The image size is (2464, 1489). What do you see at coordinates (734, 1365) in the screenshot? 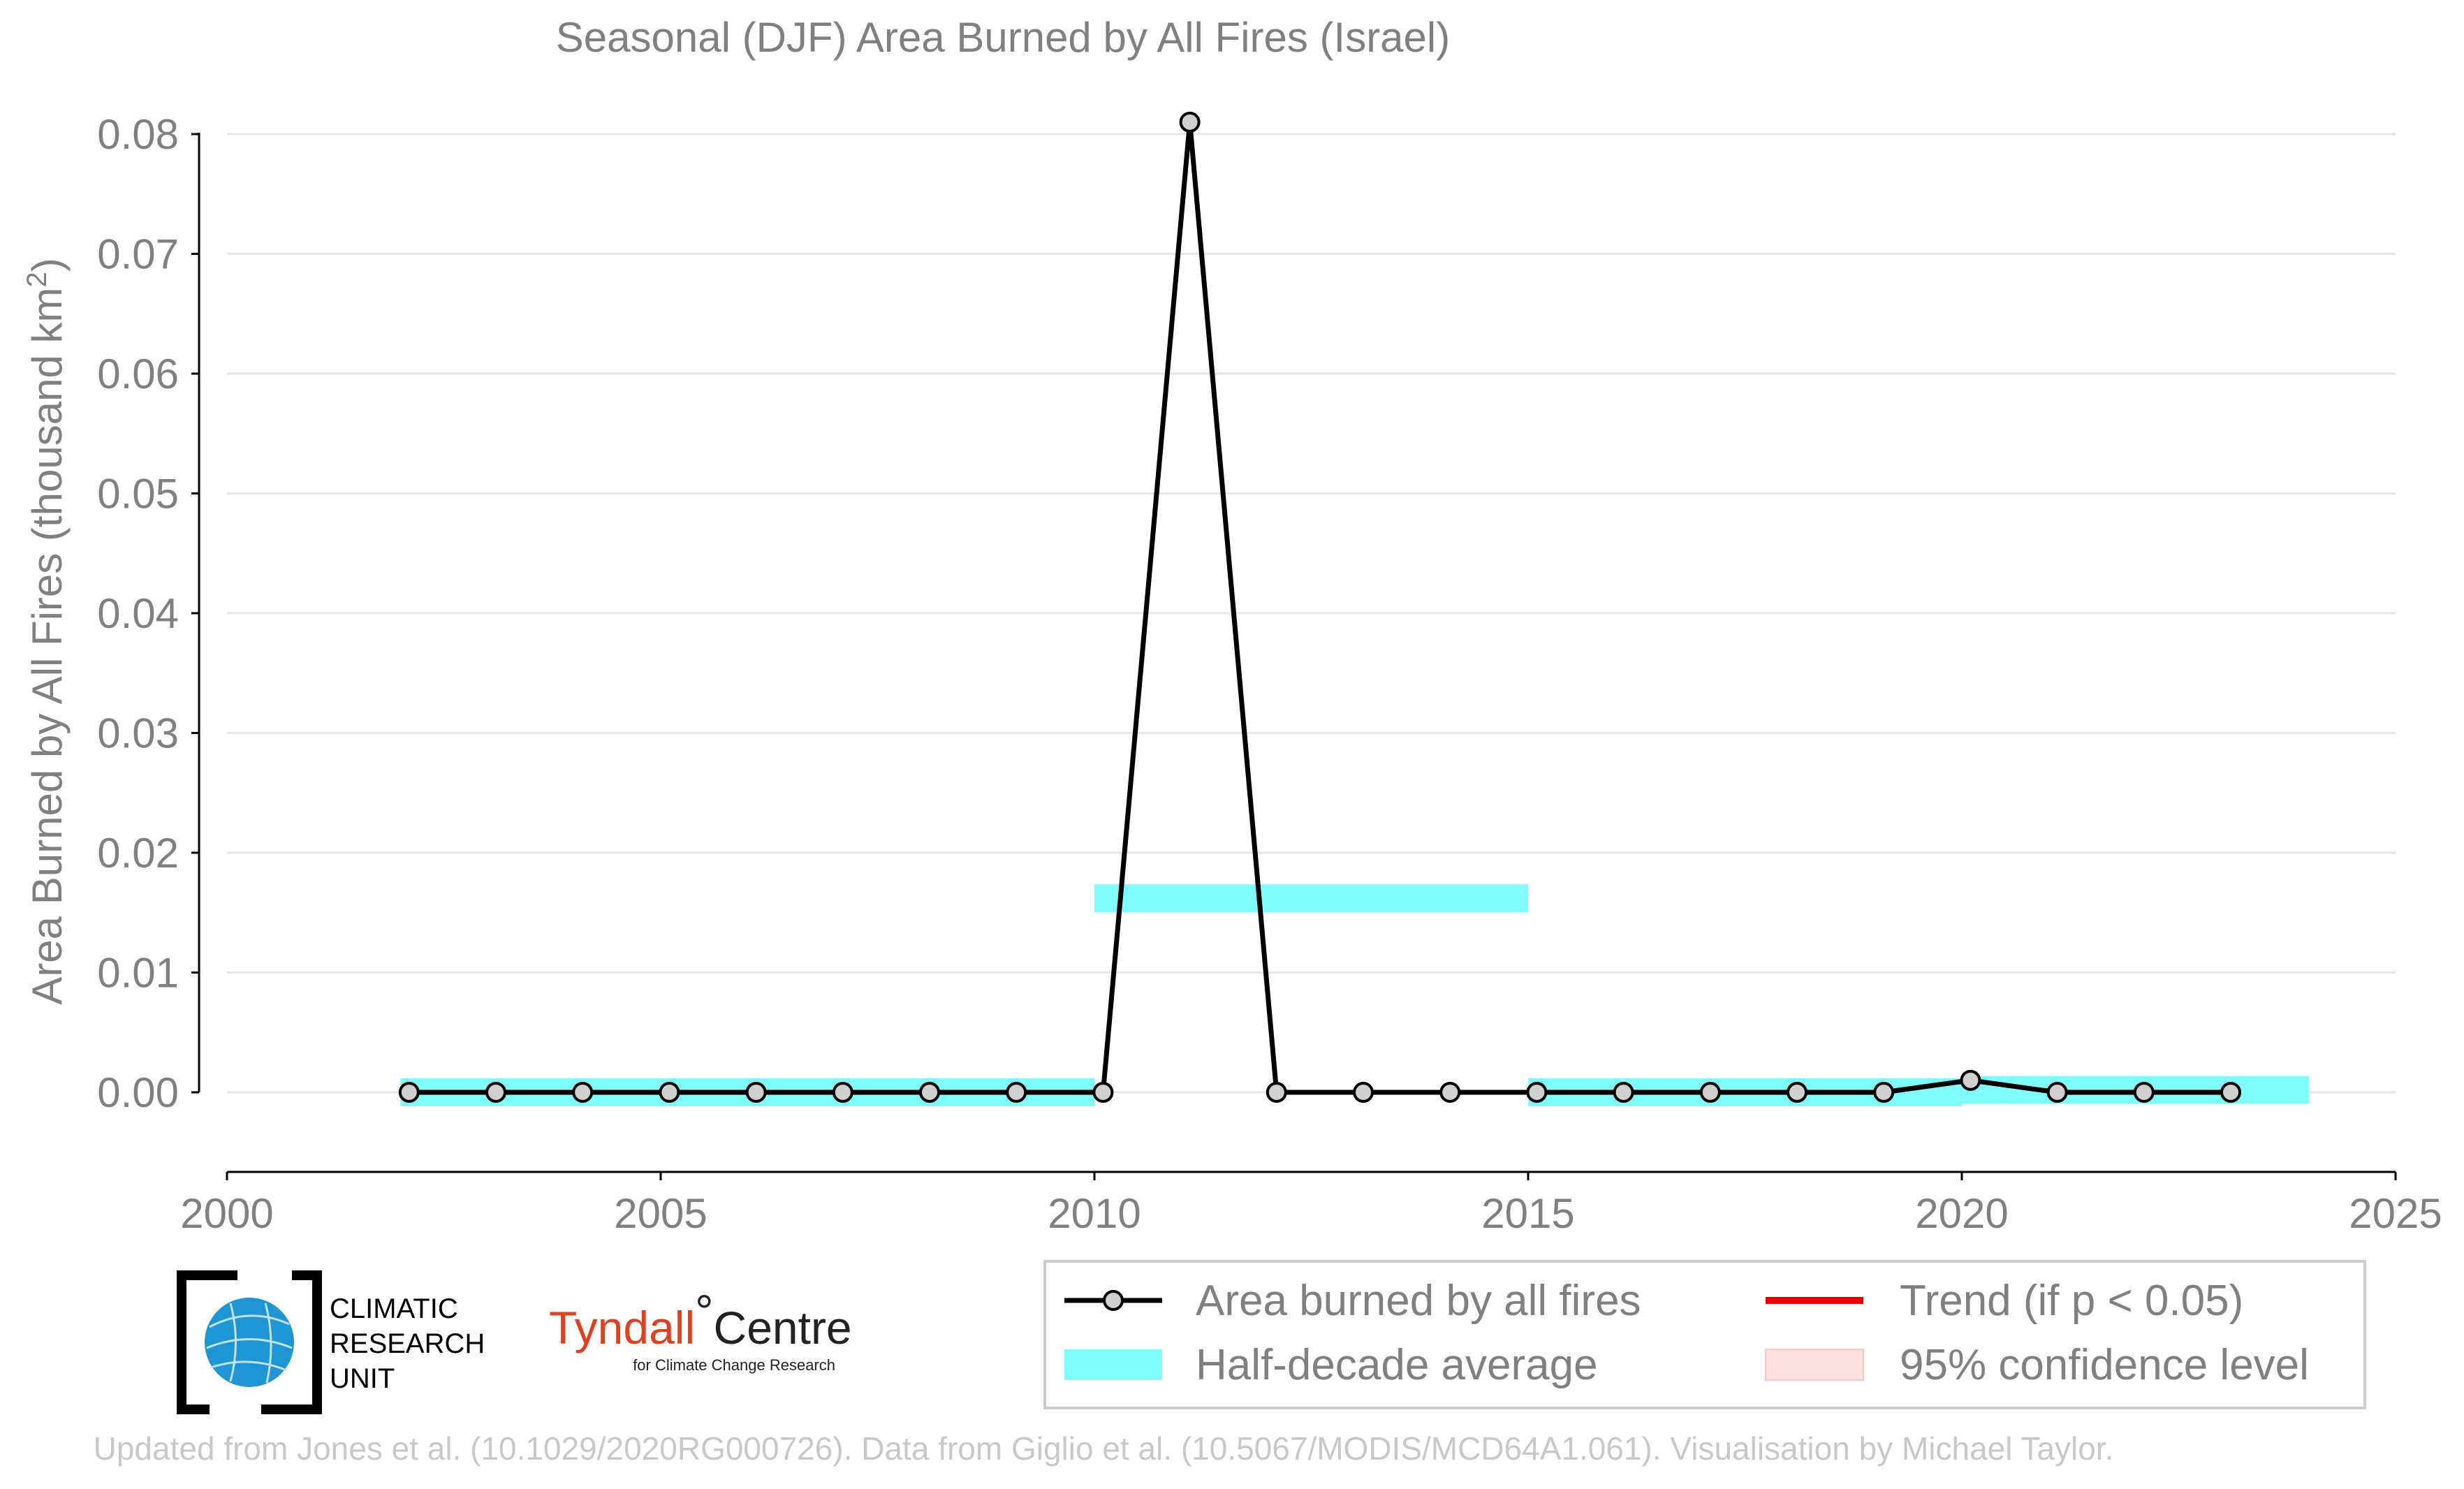
I see `tyndall-subtitle: for Climate Change Research` at bounding box center [734, 1365].